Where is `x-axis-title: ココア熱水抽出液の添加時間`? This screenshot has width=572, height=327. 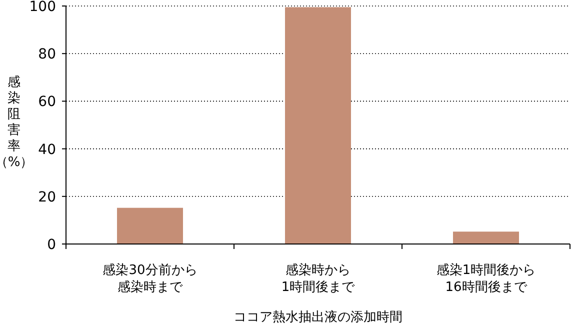 x-axis-title: ココア熱水抽出液の添加時間 is located at coordinates (318, 317).